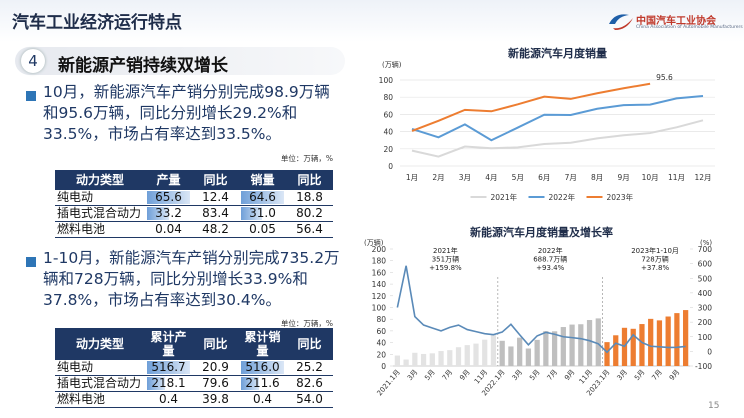 Image resolution: width=744 pixels, height=418 pixels. I want to click on table-cell: 65.6, so click(168, 198).